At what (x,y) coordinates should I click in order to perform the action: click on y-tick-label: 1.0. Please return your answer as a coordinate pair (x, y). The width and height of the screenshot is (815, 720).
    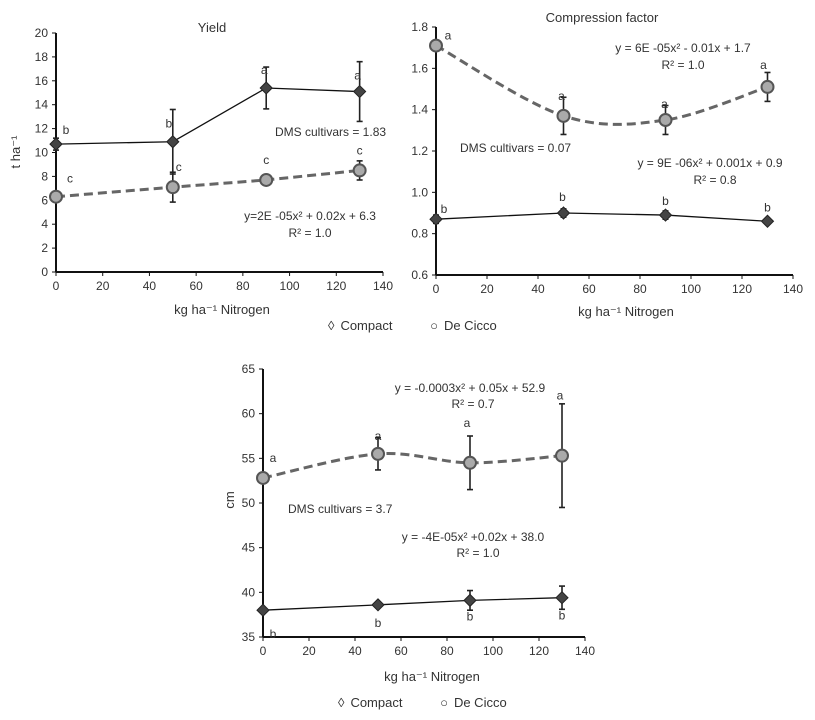
    Looking at the image, I should click on (419, 192).